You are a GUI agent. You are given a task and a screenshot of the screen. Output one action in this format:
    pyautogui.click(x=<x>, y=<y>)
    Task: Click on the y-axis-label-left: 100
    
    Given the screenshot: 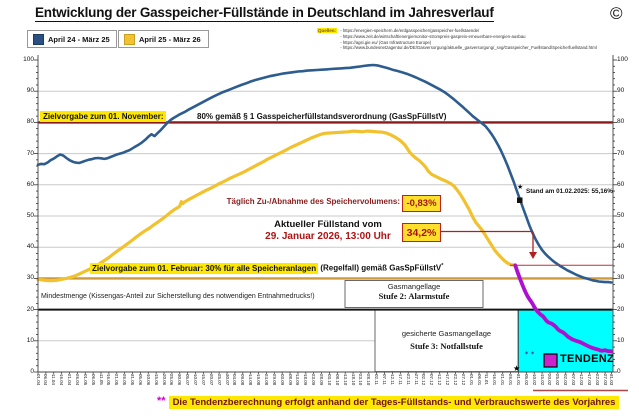 What is the action you would take?
    pyautogui.click(x=28, y=59)
    